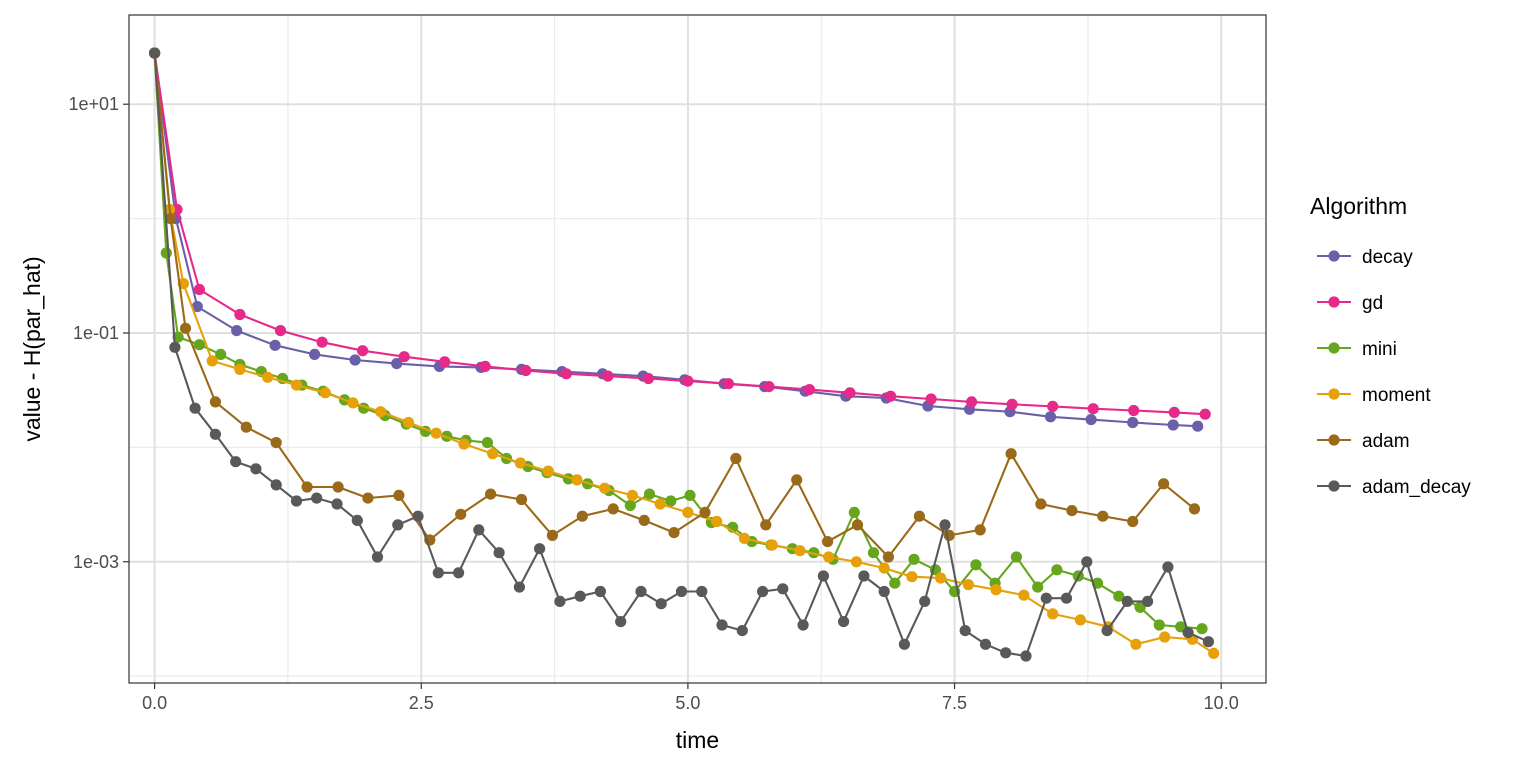  Describe the element at coordinates (697, 740) in the screenshot. I see `x-axis-title: time` at that location.